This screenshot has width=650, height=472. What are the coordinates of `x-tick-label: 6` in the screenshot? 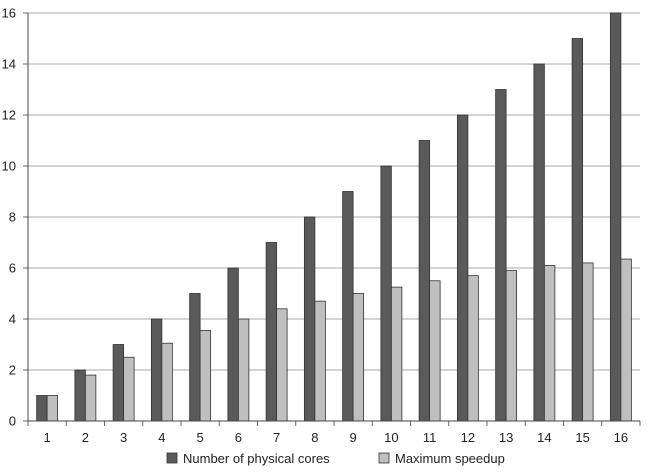 It's located at (238, 437).